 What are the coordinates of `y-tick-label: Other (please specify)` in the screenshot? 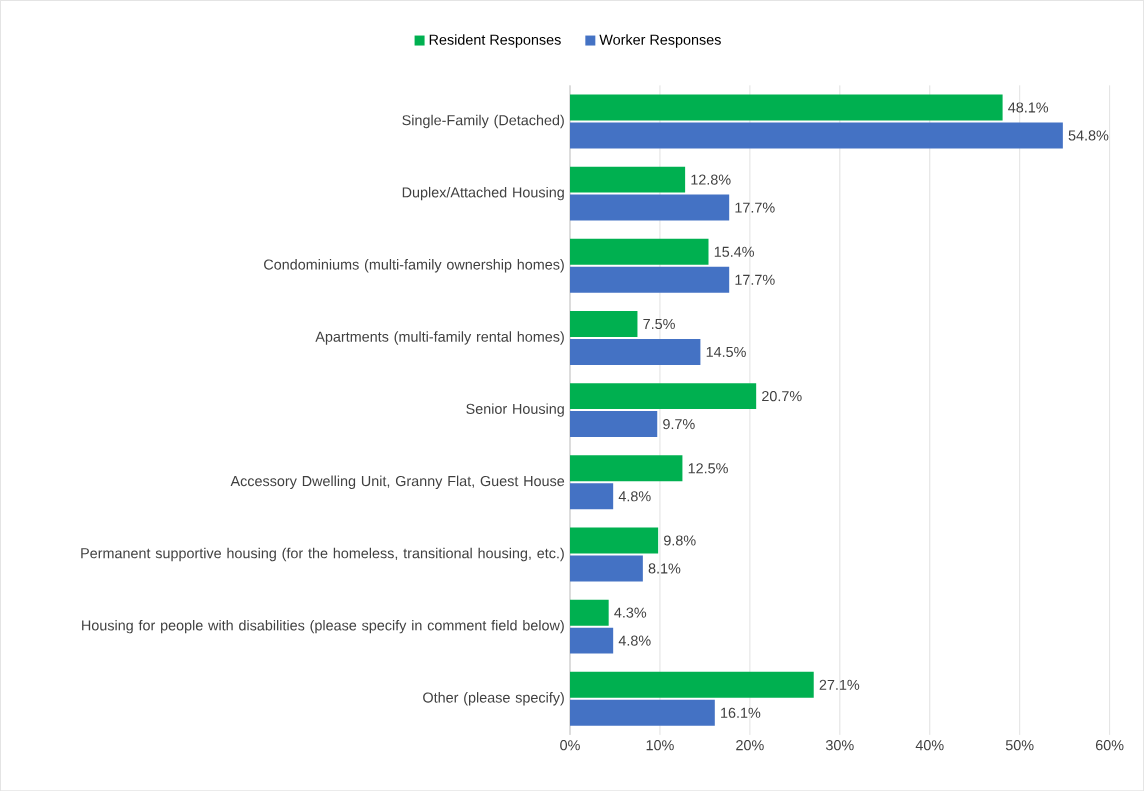 It's located at (493, 698).